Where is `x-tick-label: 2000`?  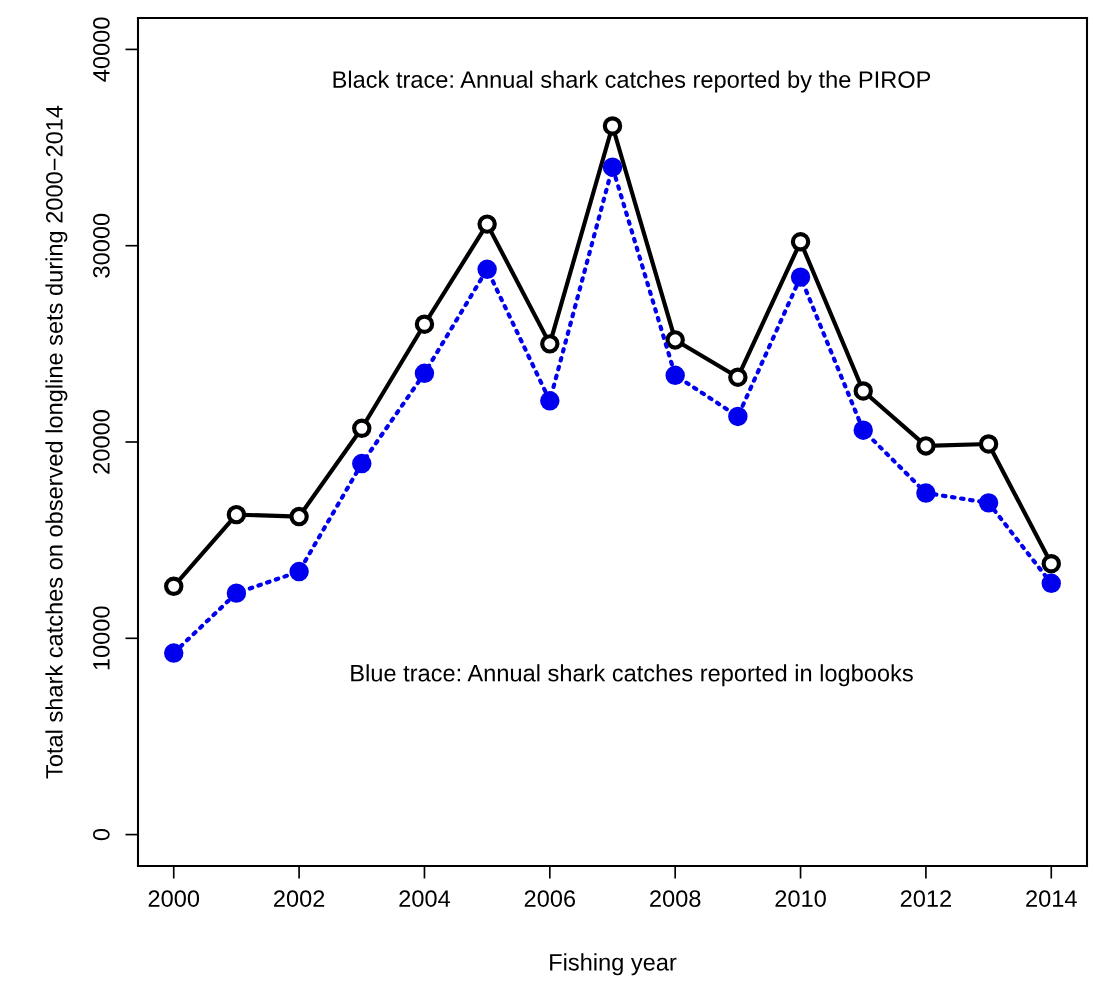
x-tick-label: 2000 is located at coordinates (174, 898).